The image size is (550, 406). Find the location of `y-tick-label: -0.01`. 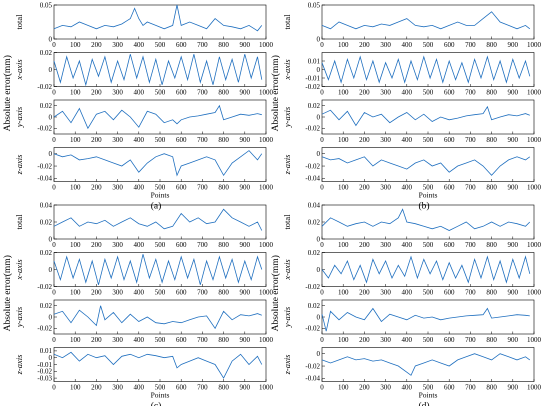

y-tick-label: -0.01 is located at coordinates (44, 365).